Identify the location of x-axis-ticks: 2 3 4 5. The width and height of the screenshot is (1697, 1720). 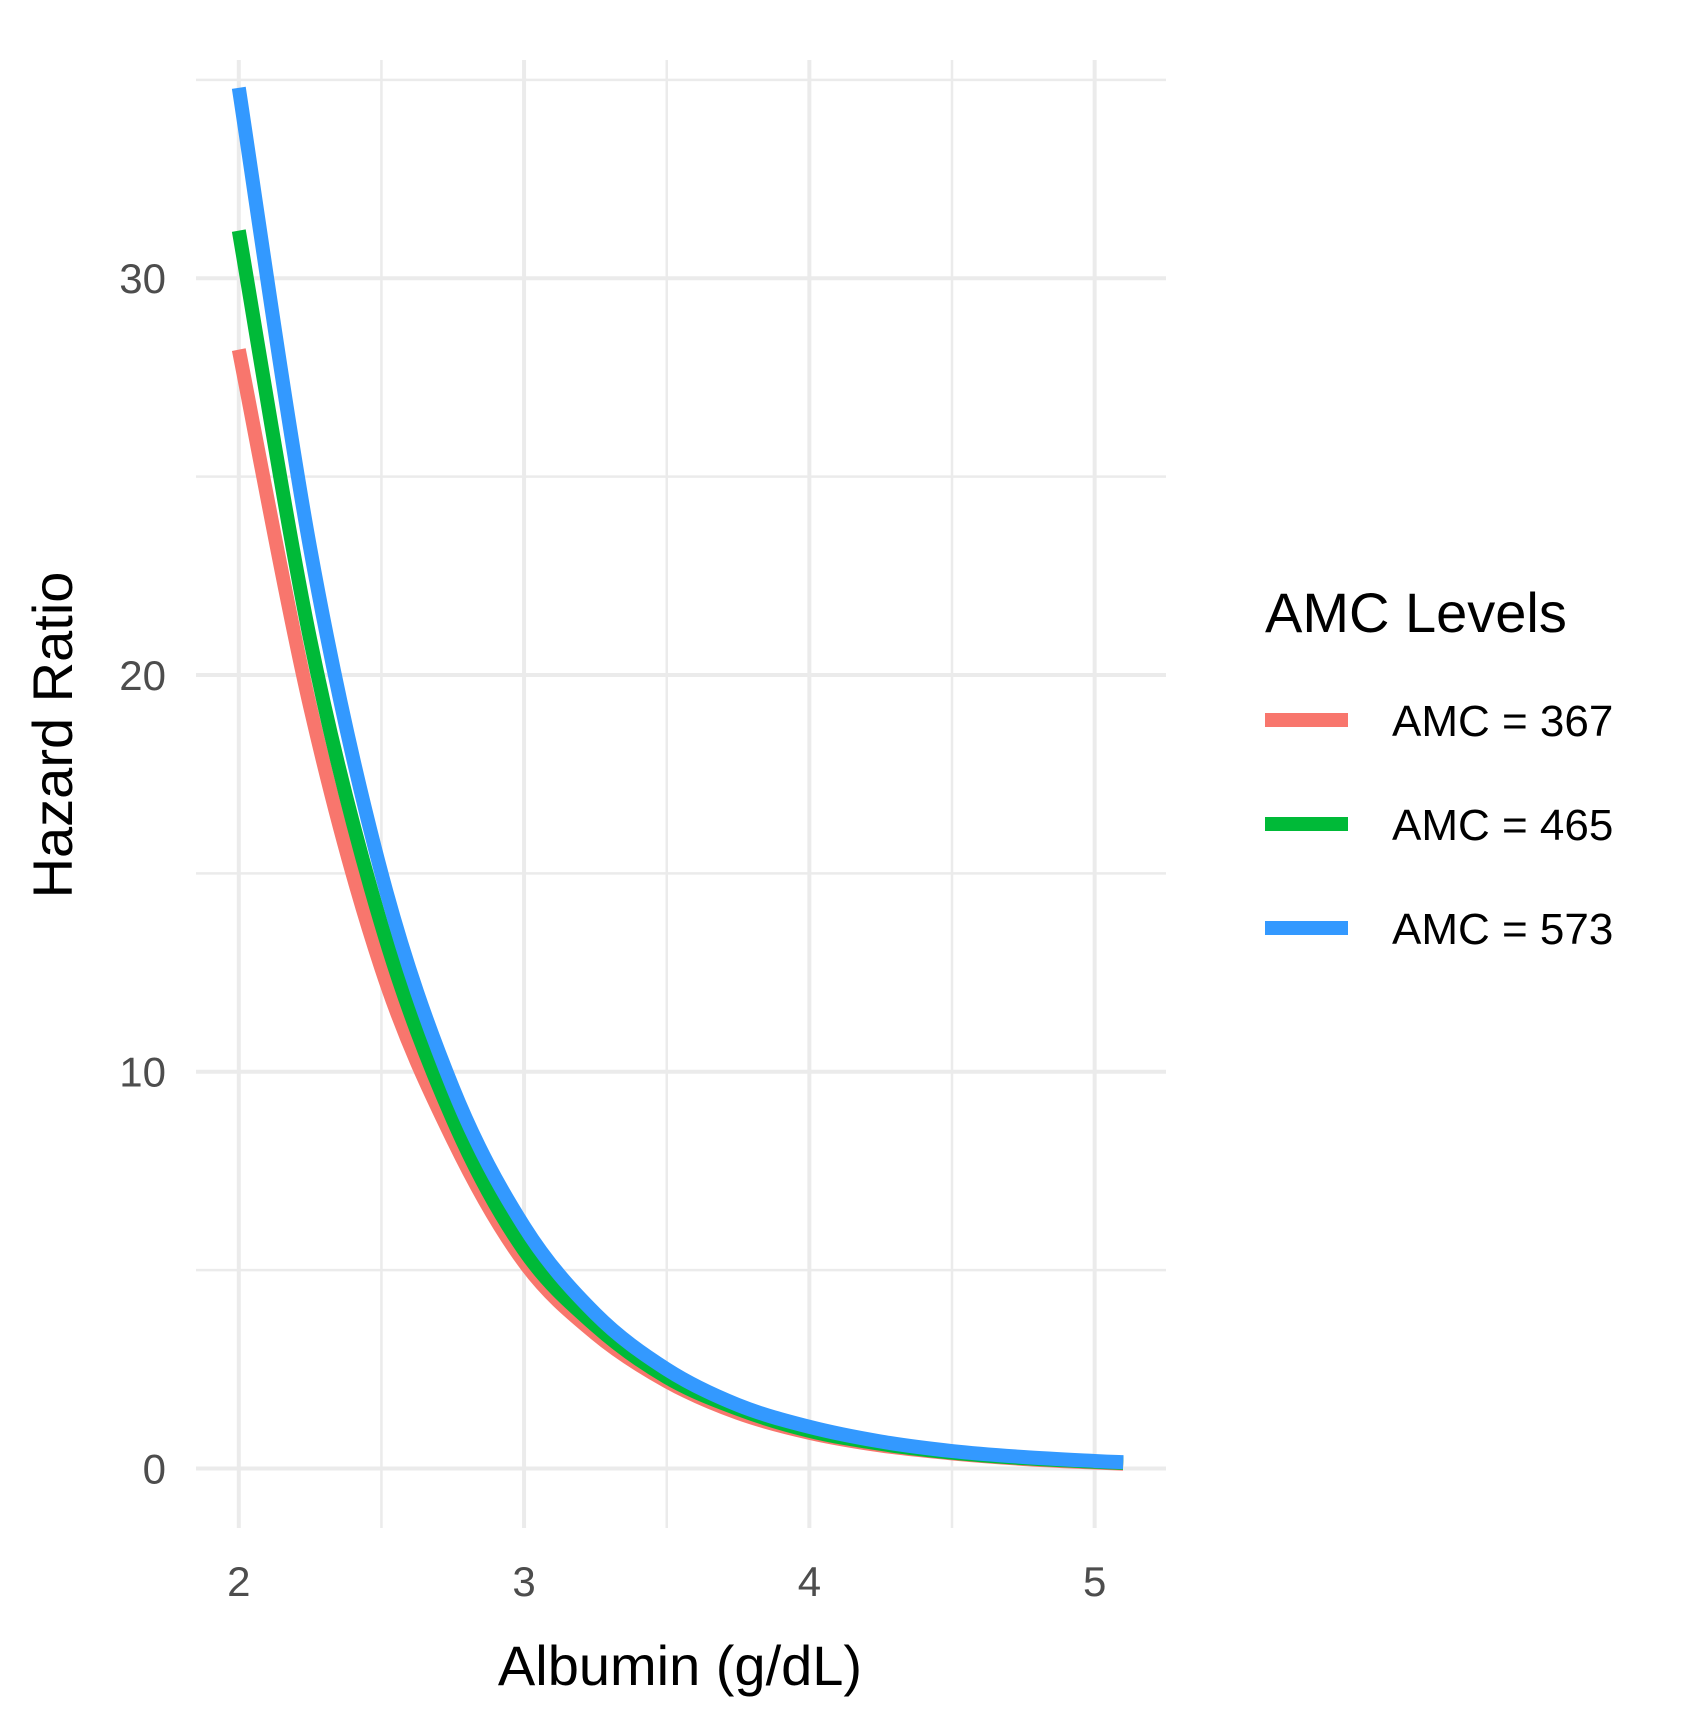
(666, 1581).